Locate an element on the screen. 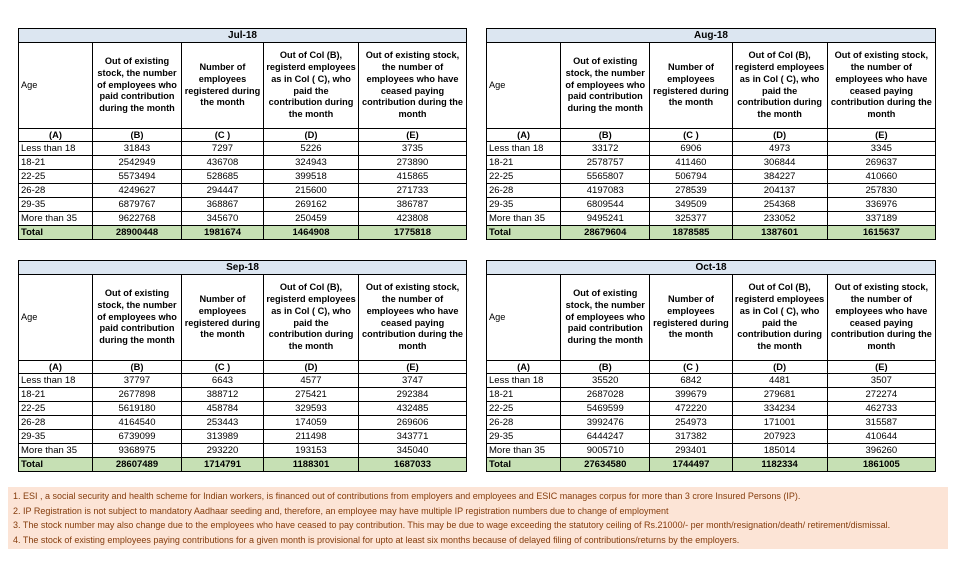 Image resolution: width=954 pixels, height=564 pixels. table-row: More than 35 9368975 293220 193153 345040 is located at coordinates (243, 450).